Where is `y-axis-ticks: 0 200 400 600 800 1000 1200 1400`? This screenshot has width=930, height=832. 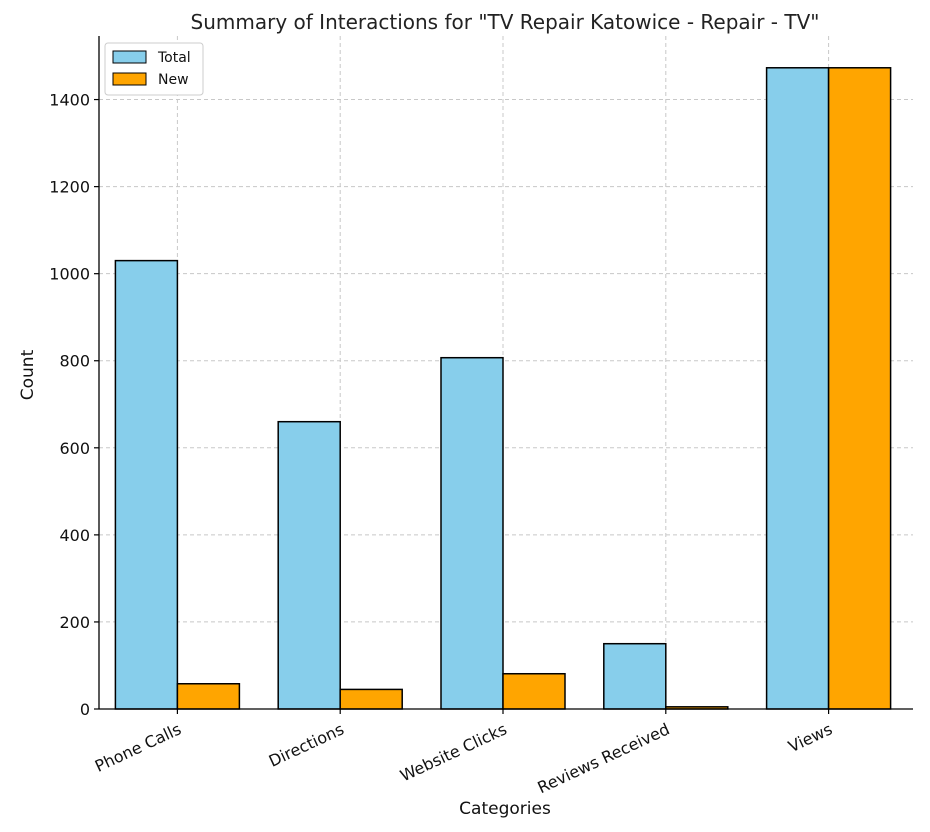 y-axis-ticks: 0 200 400 600 800 1000 1200 1400 is located at coordinates (74, 405).